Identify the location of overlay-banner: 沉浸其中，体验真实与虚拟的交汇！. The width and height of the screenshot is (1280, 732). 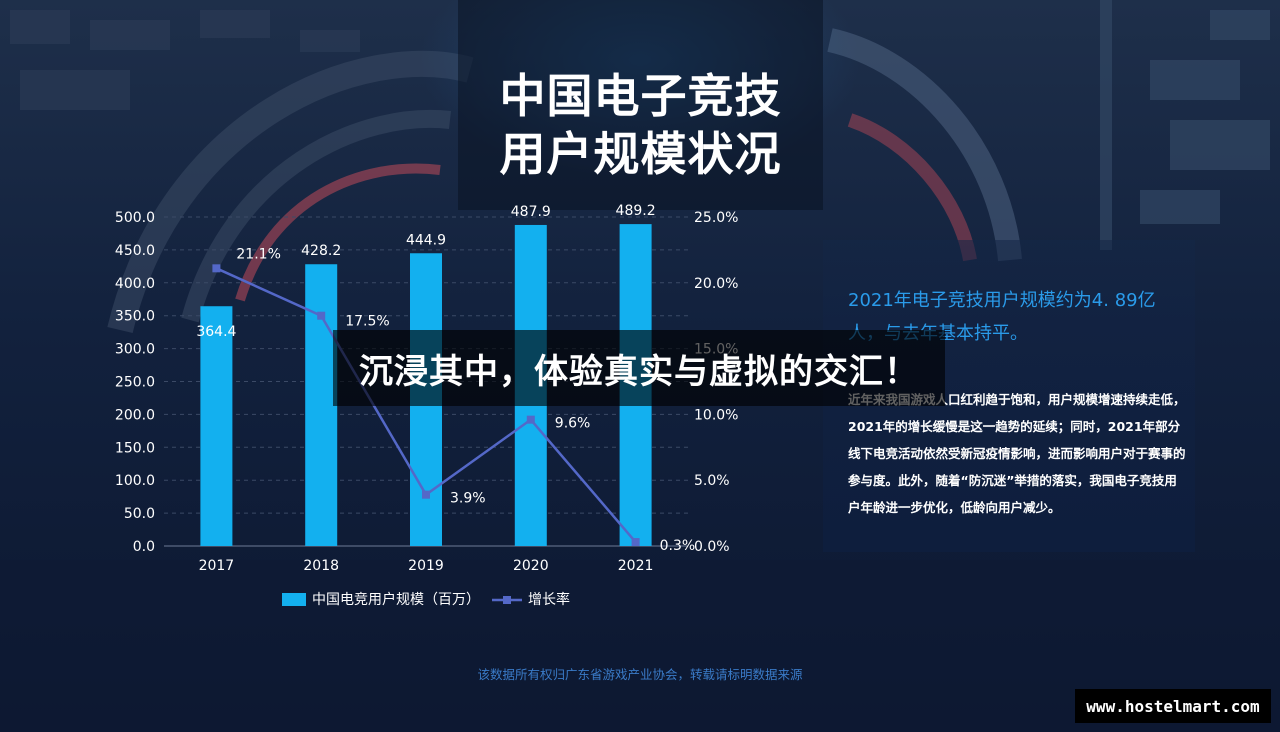
(639, 368).